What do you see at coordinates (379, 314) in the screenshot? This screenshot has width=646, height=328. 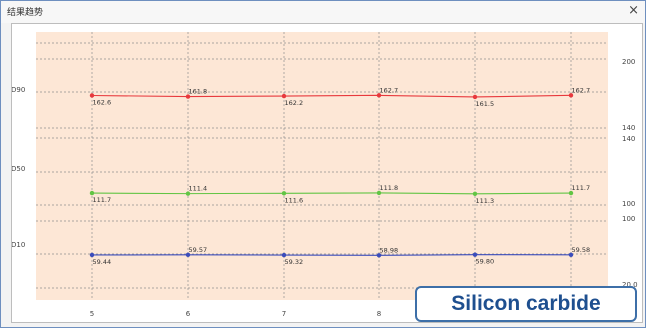 I see `x-tick-label: 8` at bounding box center [379, 314].